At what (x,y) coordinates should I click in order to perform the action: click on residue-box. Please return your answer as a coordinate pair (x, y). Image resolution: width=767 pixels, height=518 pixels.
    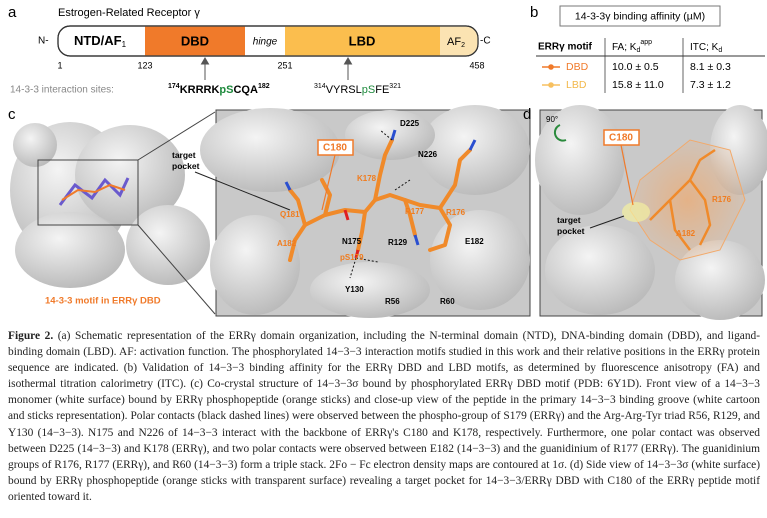
    Looking at the image, I should click on (335, 147).